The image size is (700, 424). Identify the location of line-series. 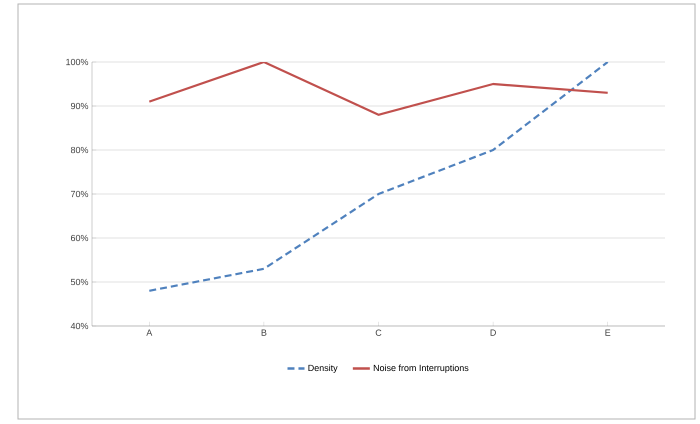
(378, 89).